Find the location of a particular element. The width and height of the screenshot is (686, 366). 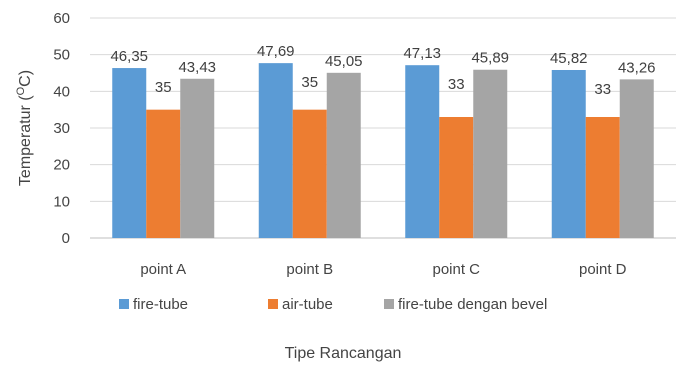

y-tick-label: 30 is located at coordinates (61, 128).